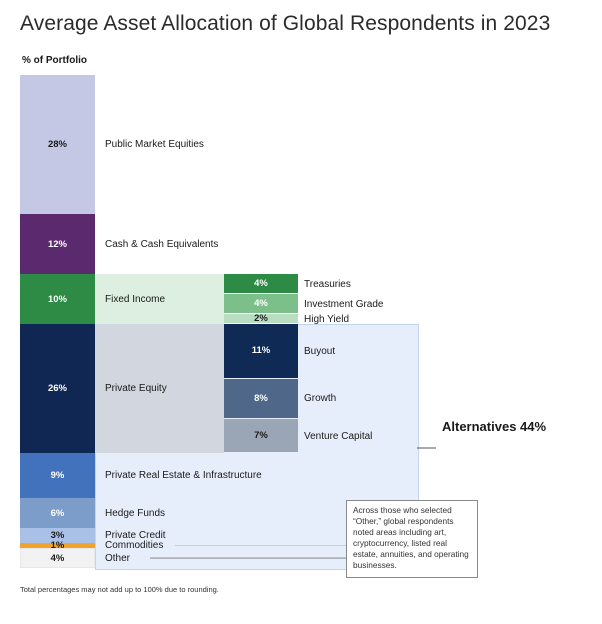 Image resolution: width=602 pixels, height=624 pixels. What do you see at coordinates (57, 388) in the screenshot?
I see `segment-private-equity: 26%` at bounding box center [57, 388].